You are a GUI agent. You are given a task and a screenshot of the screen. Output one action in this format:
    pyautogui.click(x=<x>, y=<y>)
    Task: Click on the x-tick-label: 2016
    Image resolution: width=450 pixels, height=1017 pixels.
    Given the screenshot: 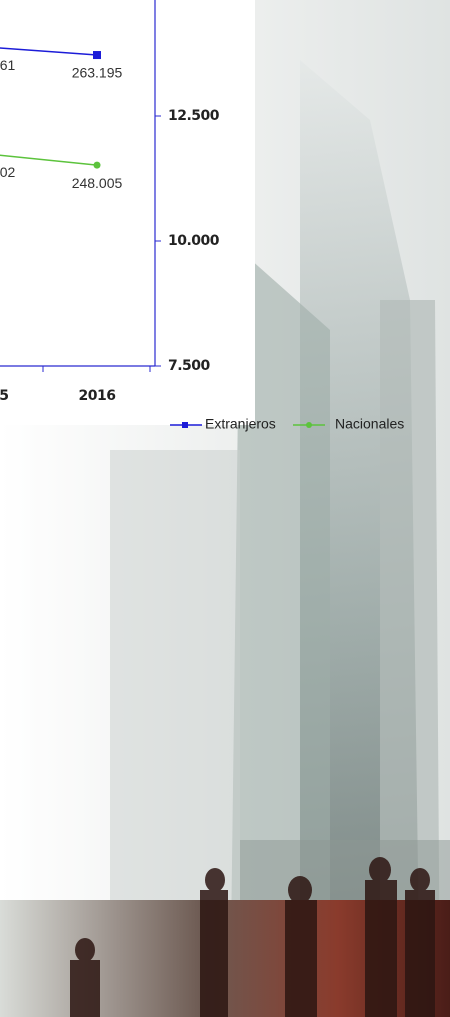 What is the action you would take?
    pyautogui.click(x=97, y=396)
    